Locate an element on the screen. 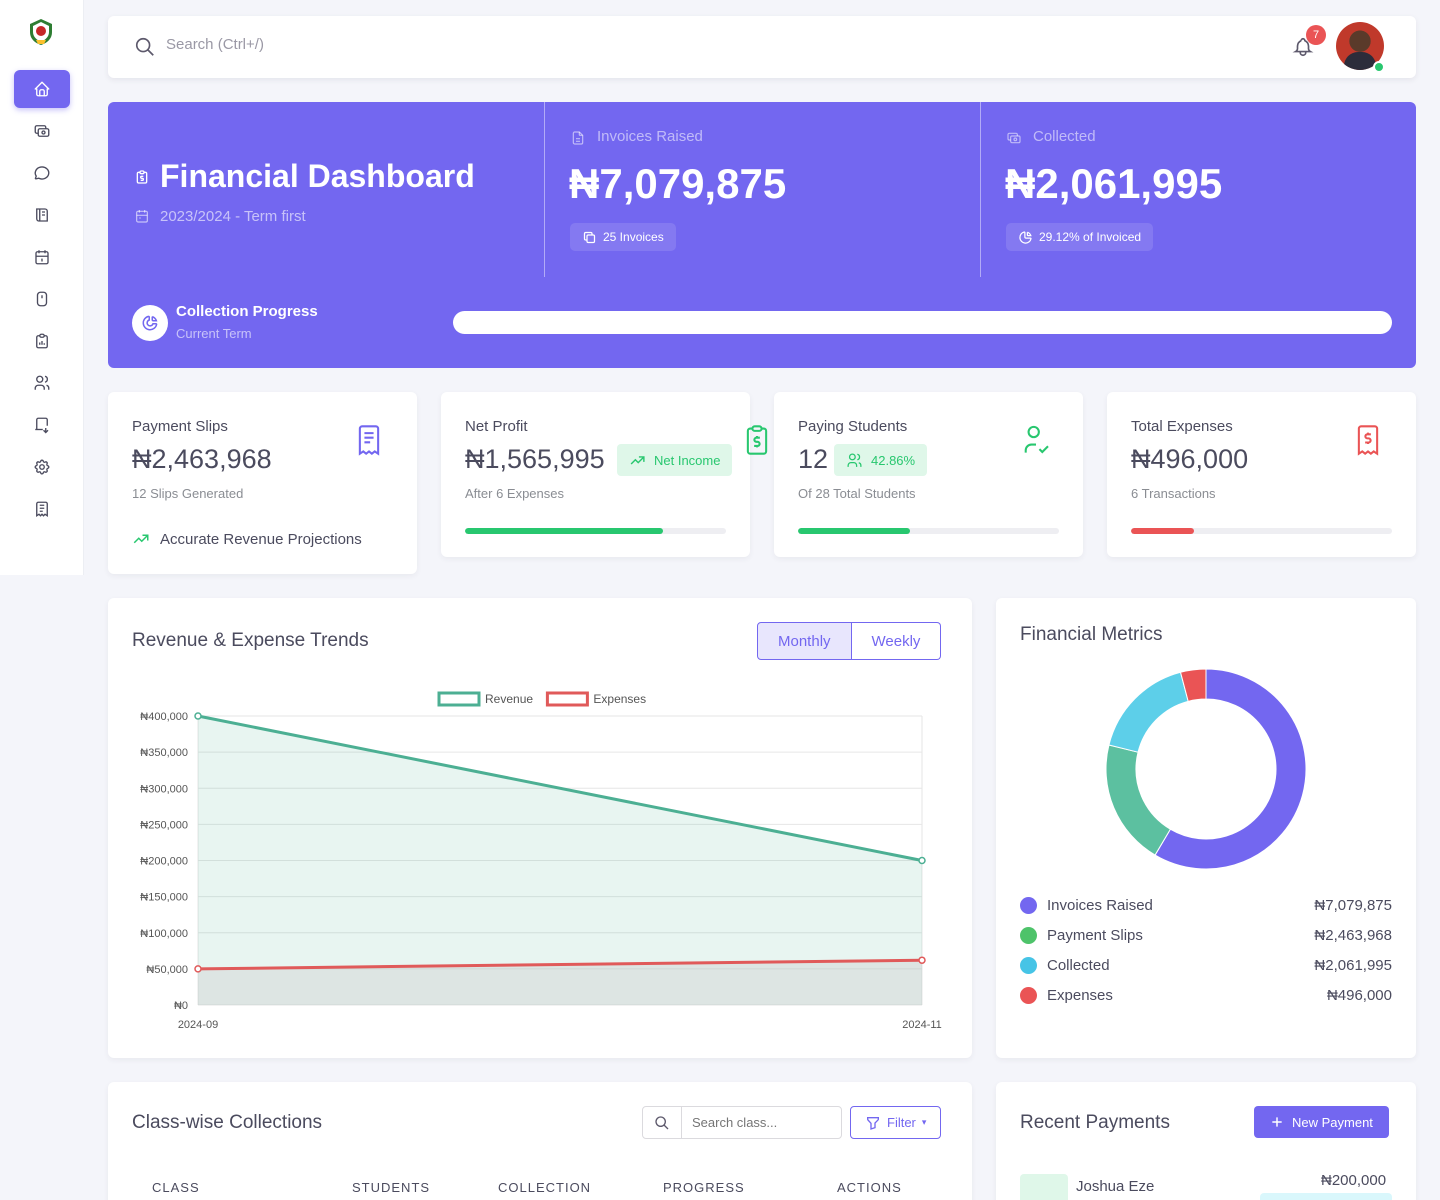 Image resolution: width=1440 pixels, height=1200 pixels. class-search-box is located at coordinates (742, 1122).